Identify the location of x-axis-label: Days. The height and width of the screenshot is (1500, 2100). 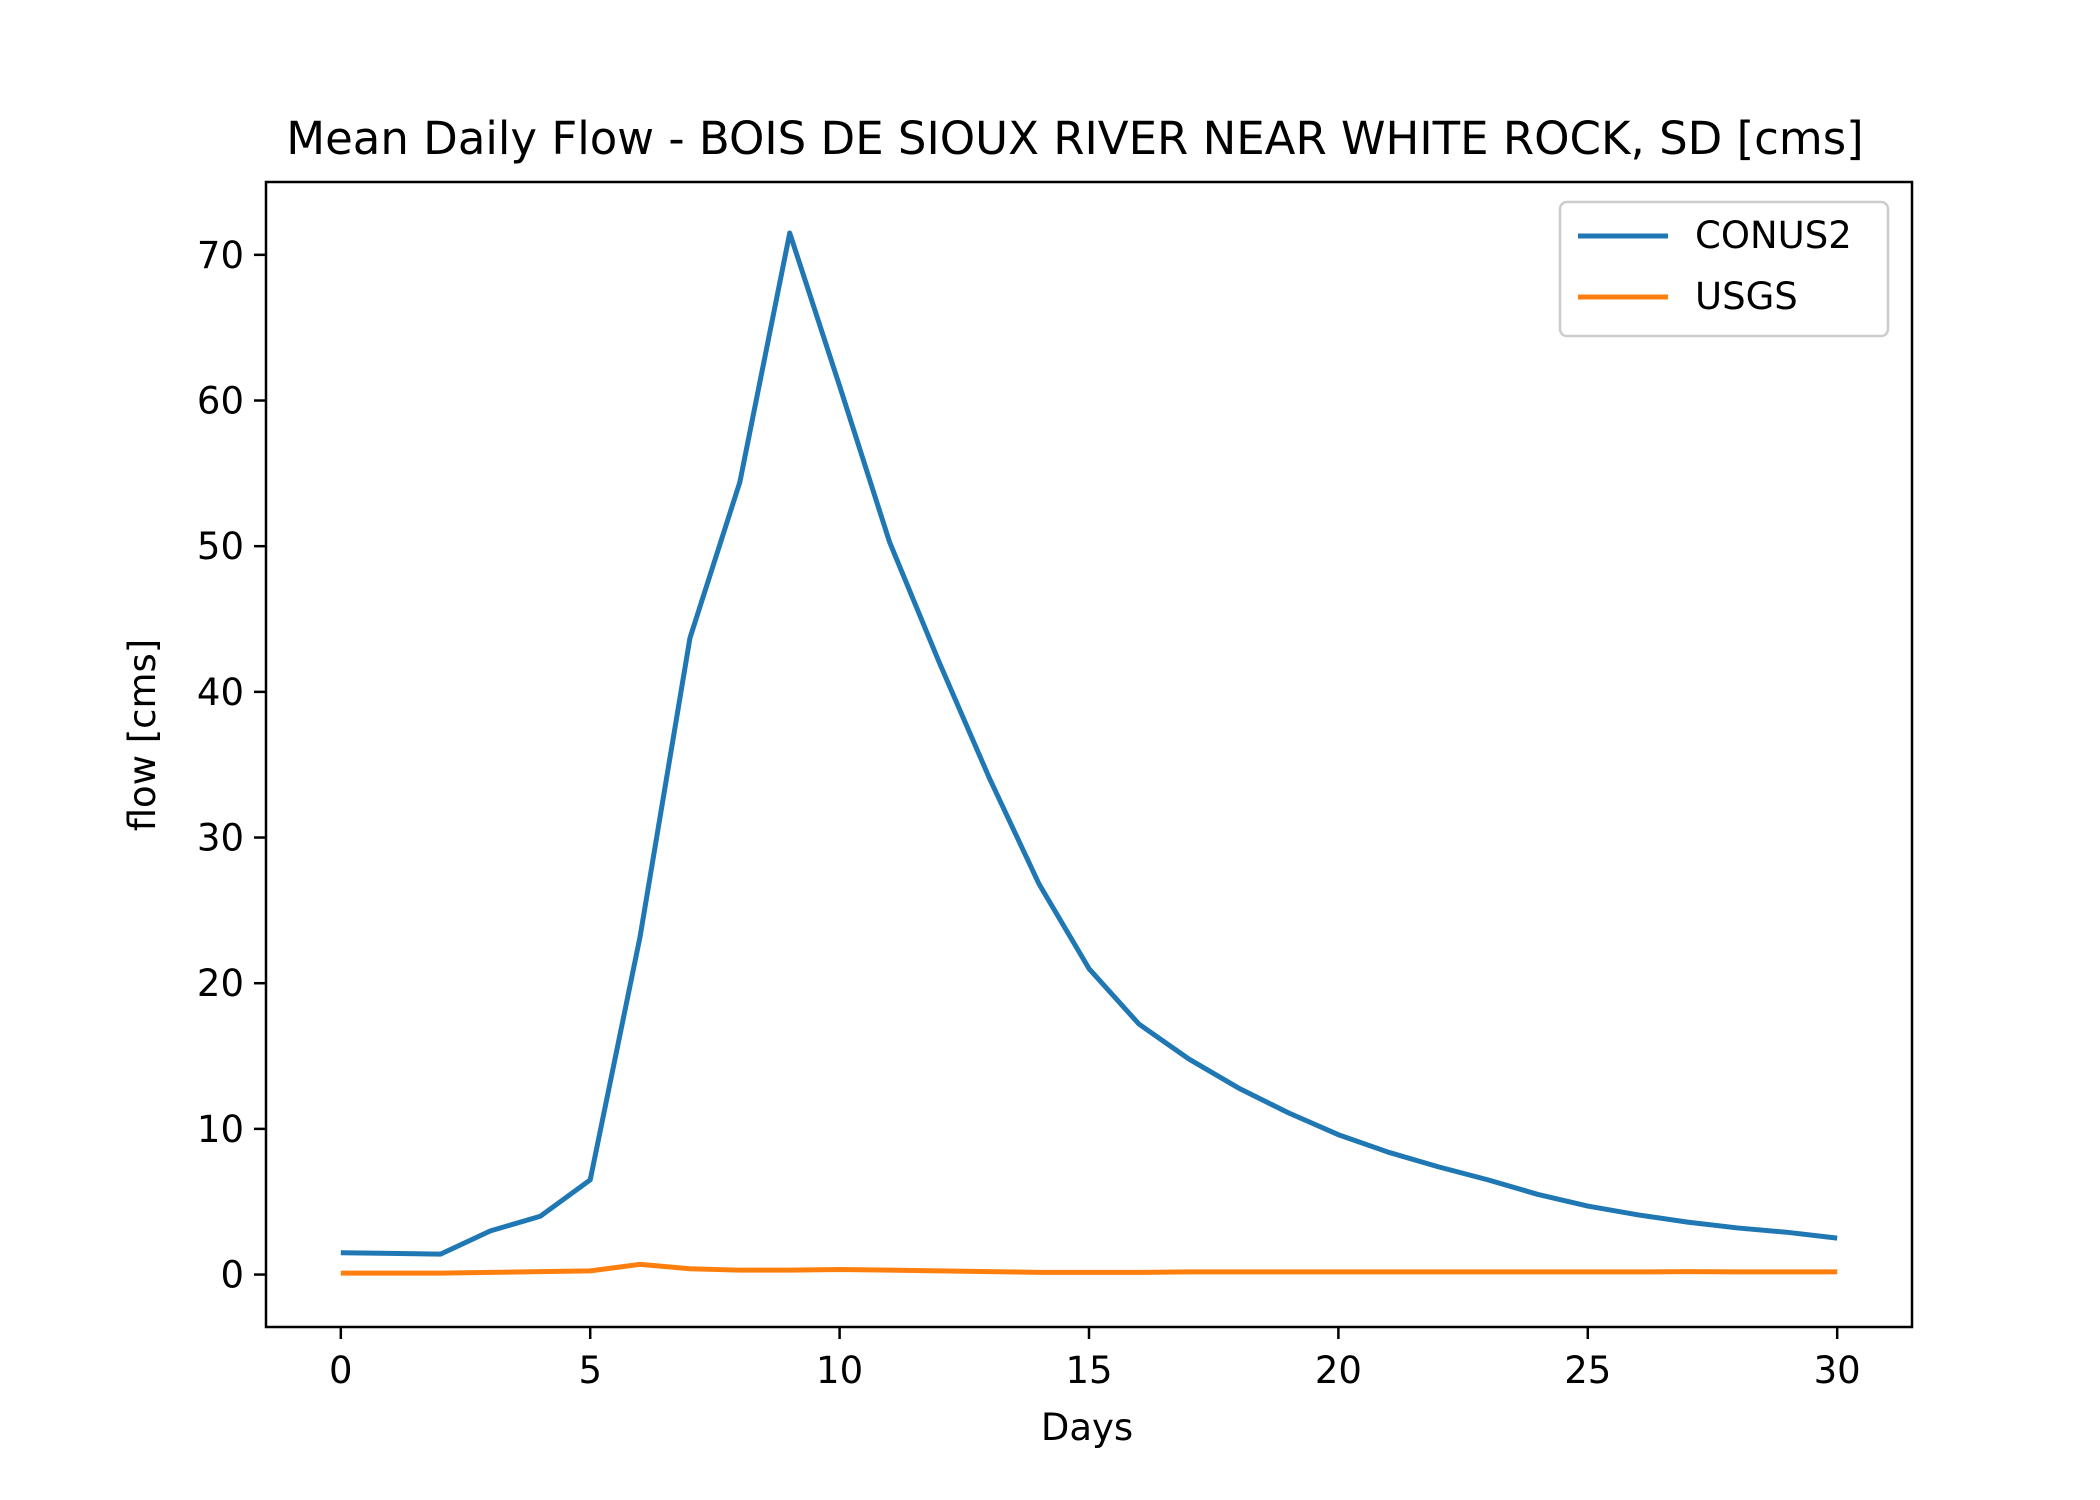
(1087, 1427).